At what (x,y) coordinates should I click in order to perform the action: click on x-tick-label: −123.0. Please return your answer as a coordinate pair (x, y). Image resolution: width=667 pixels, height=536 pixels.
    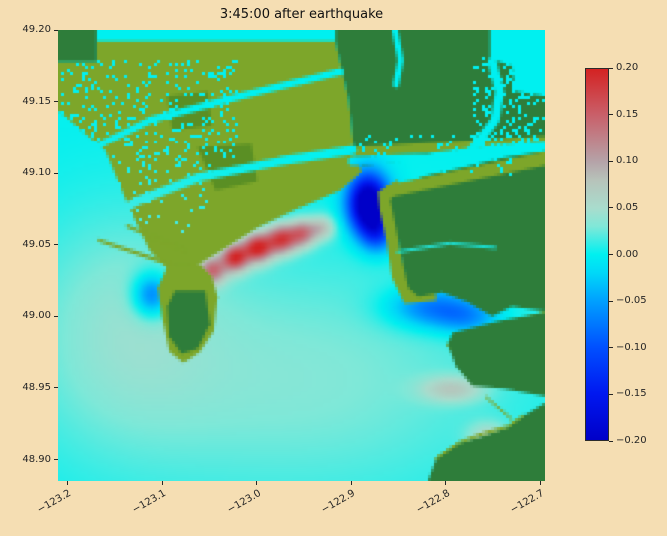
    Looking at the image, I should click on (244, 501).